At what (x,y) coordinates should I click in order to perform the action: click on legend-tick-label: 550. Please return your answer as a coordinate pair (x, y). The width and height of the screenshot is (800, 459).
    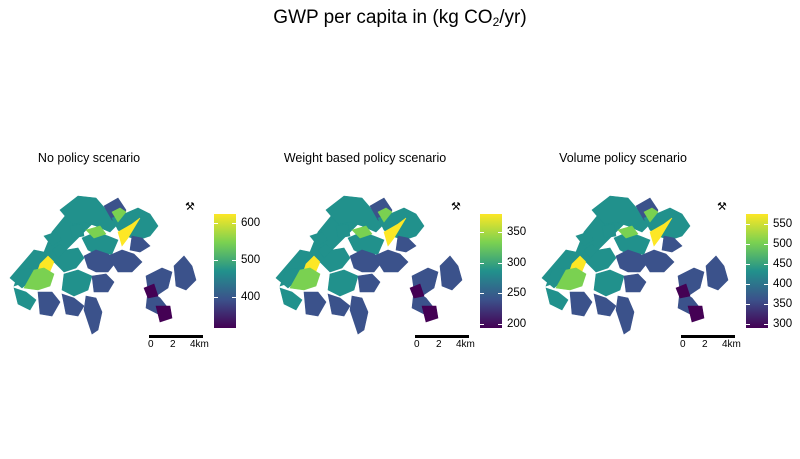
    Looking at the image, I should click on (783, 224).